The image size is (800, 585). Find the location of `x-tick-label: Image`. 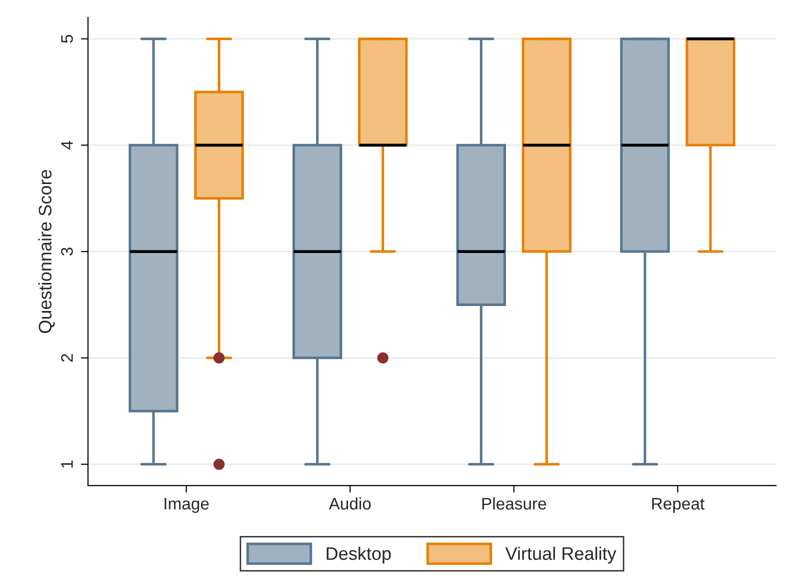

x-tick-label: Image is located at coordinates (186, 505).